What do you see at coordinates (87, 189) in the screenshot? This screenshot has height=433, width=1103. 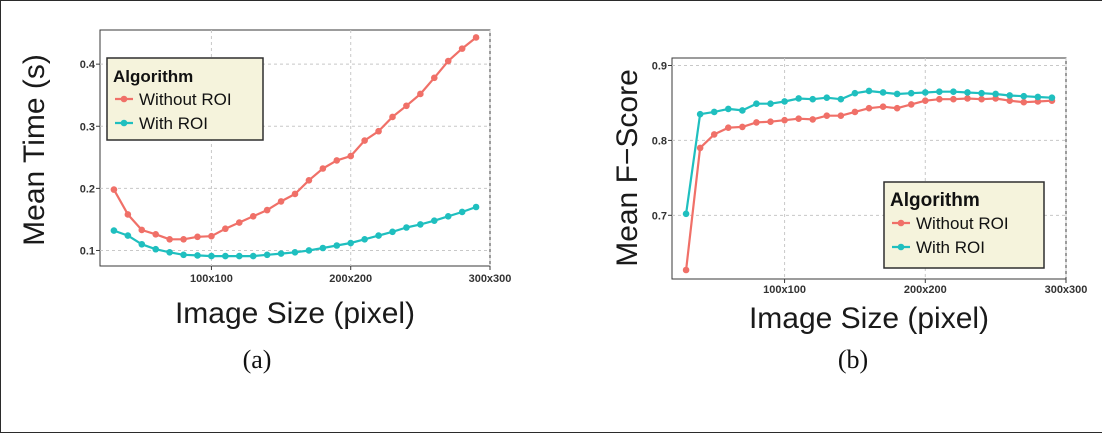 I see `y-tick-label: 0.2` at bounding box center [87, 189].